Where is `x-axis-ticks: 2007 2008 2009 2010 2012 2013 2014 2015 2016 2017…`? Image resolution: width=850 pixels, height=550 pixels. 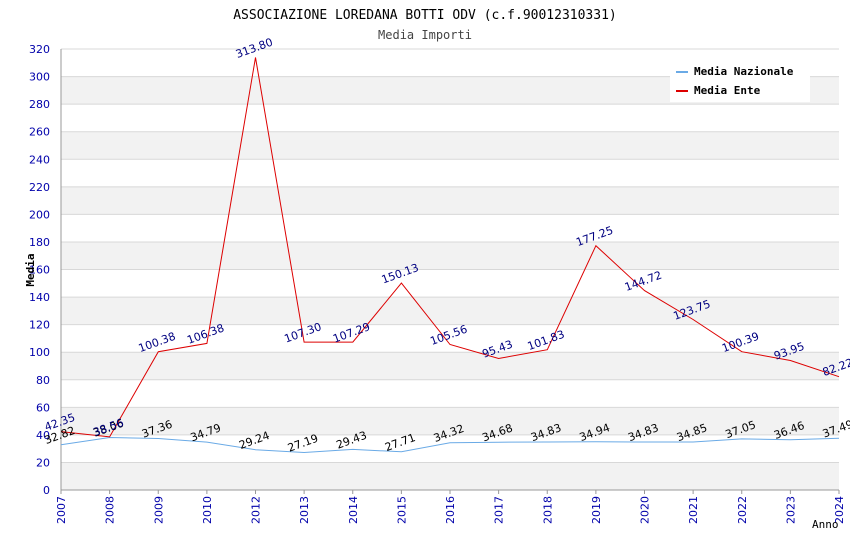 x-axis-ticks: 2007 2008 2009 2010 2012 2013 2014 2015 2016 2017… is located at coordinates (450, 507).